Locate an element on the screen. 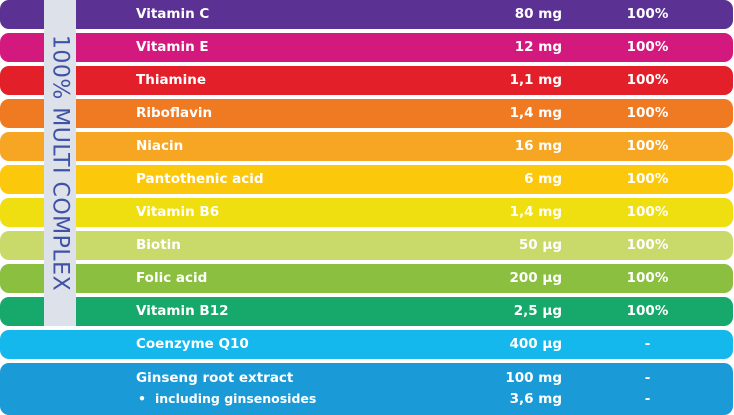 Image resolution: width=734 pixels, height=415 pixels. side-label: 100% MULTI COMPLEX is located at coordinates (60, 163).